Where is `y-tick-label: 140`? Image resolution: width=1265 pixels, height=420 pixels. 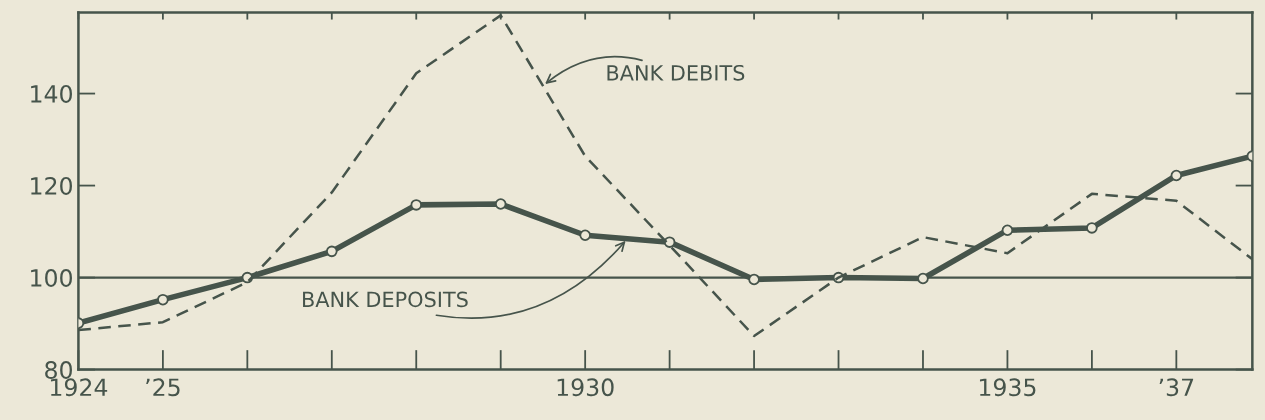 y-tick-label: 140 is located at coordinates (51, 94).